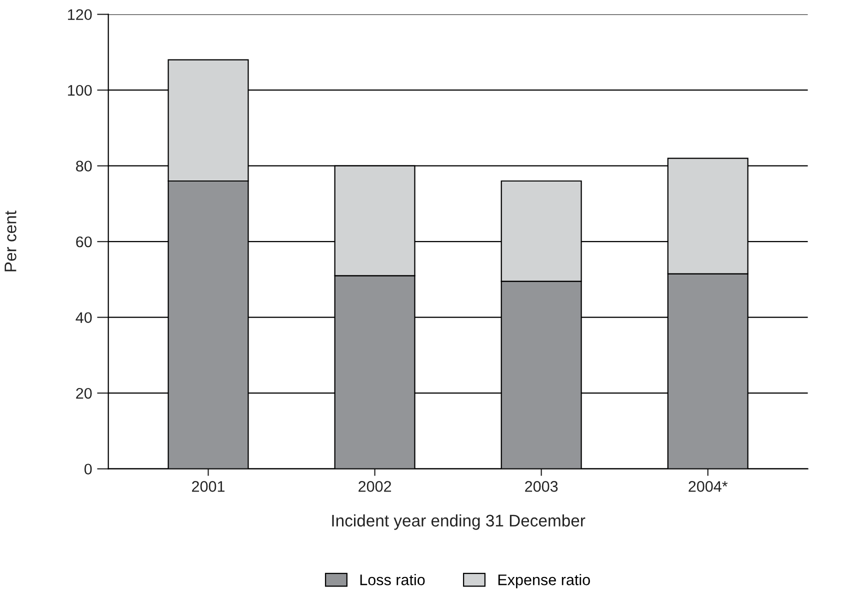  What do you see at coordinates (541, 486) in the screenshot?
I see `x-tick-label: 2003` at bounding box center [541, 486].